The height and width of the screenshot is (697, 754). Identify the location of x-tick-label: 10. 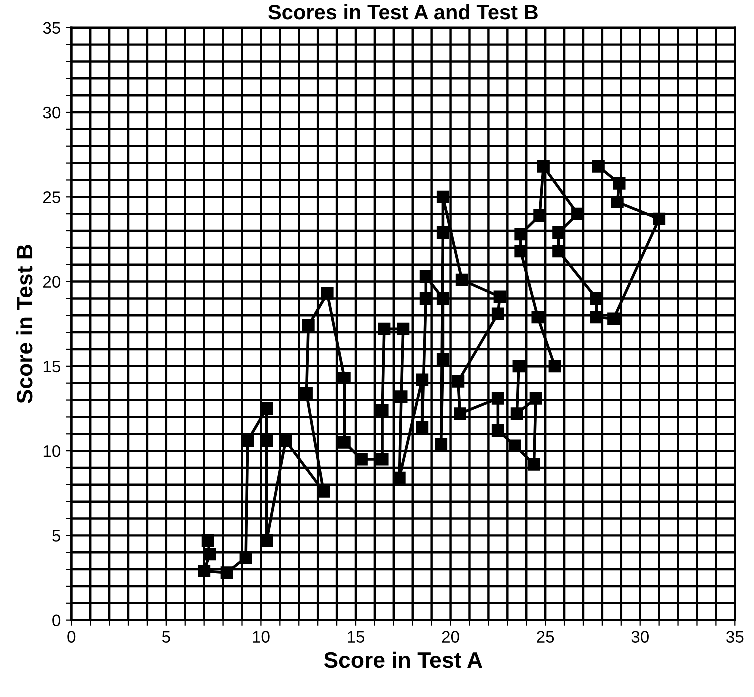
(261, 637).